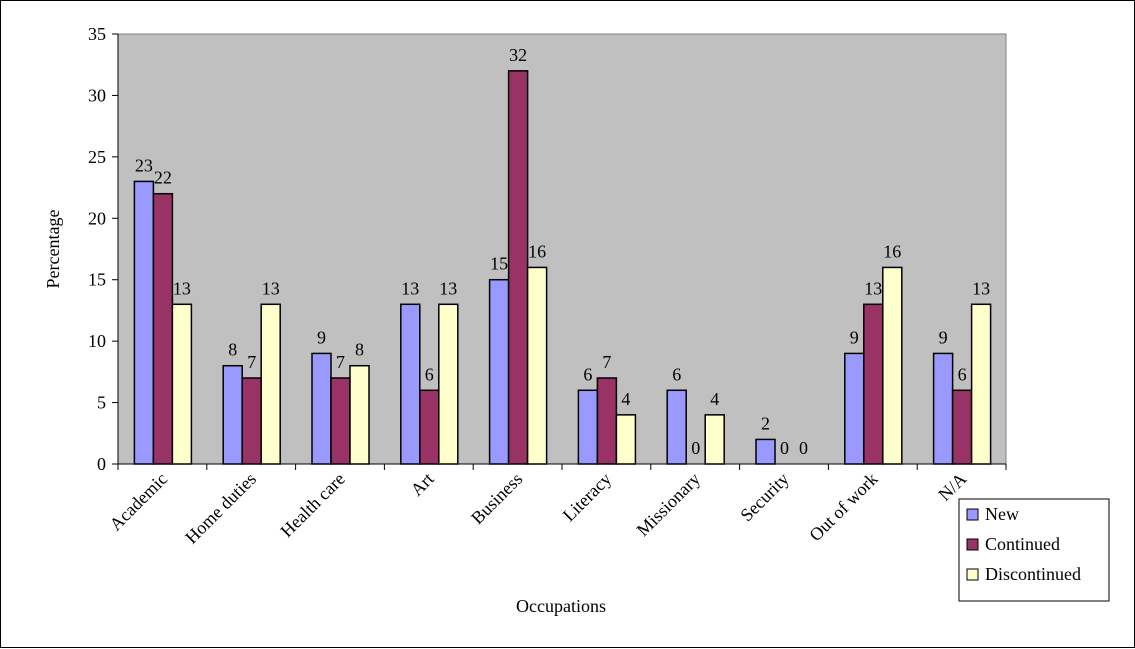 The image size is (1135, 649). What do you see at coordinates (97, 280) in the screenshot?
I see `y-tick-label: 15` at bounding box center [97, 280].